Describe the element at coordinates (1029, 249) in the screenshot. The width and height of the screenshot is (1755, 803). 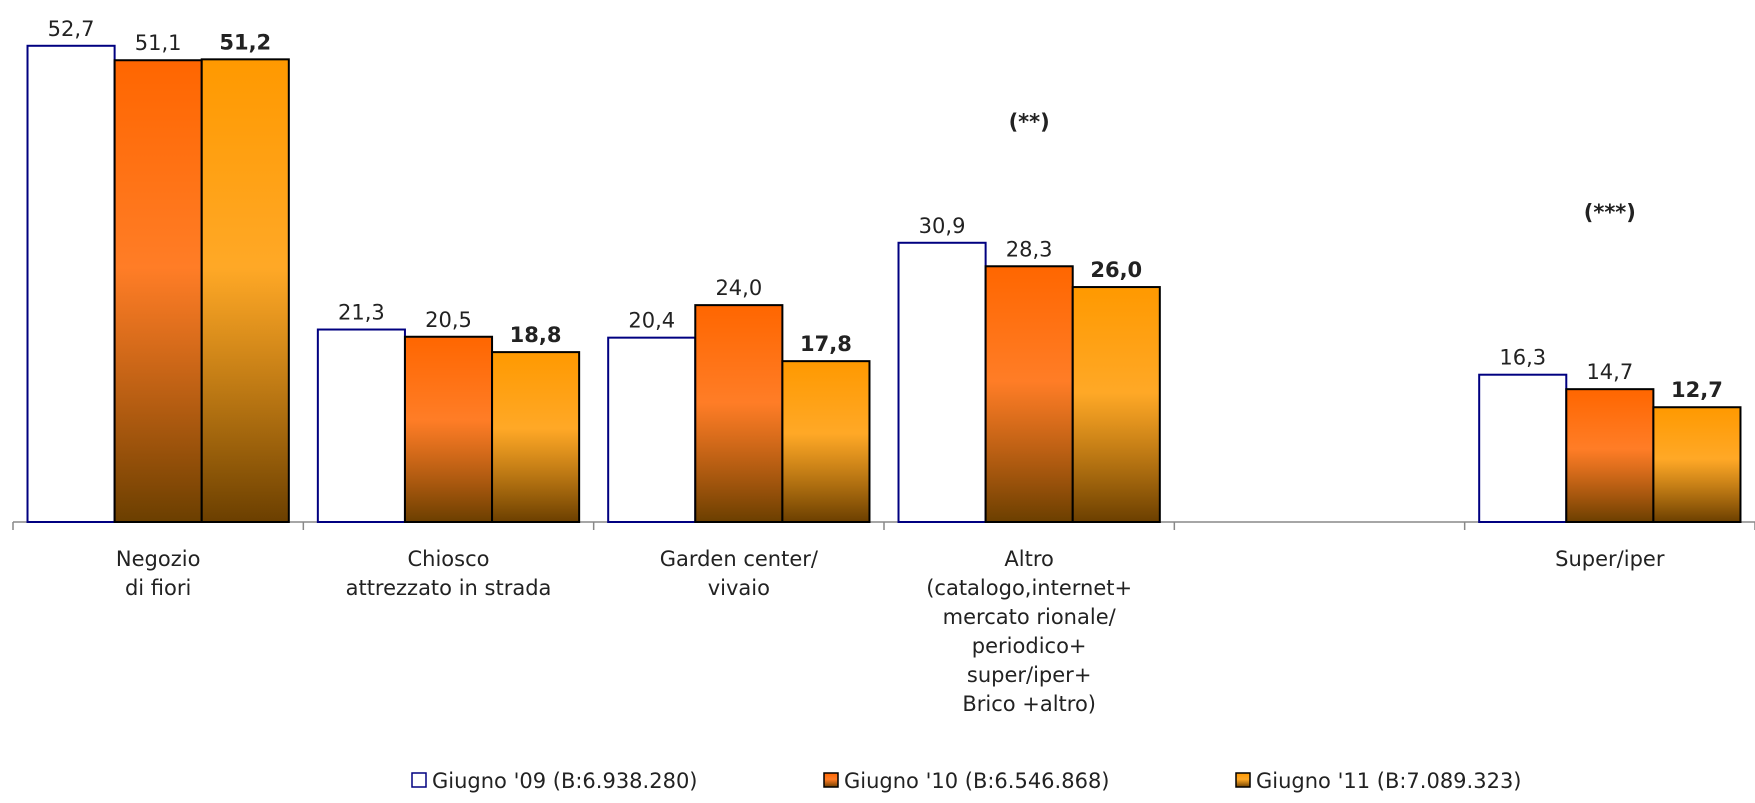
I see `value-label: 28,3` at that location.